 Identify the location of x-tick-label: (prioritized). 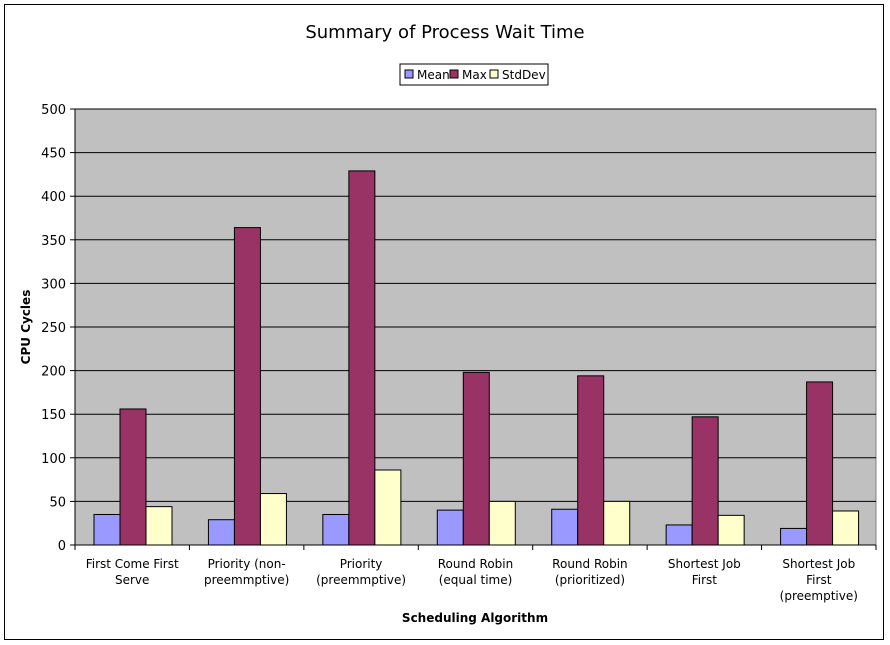
(590, 580).